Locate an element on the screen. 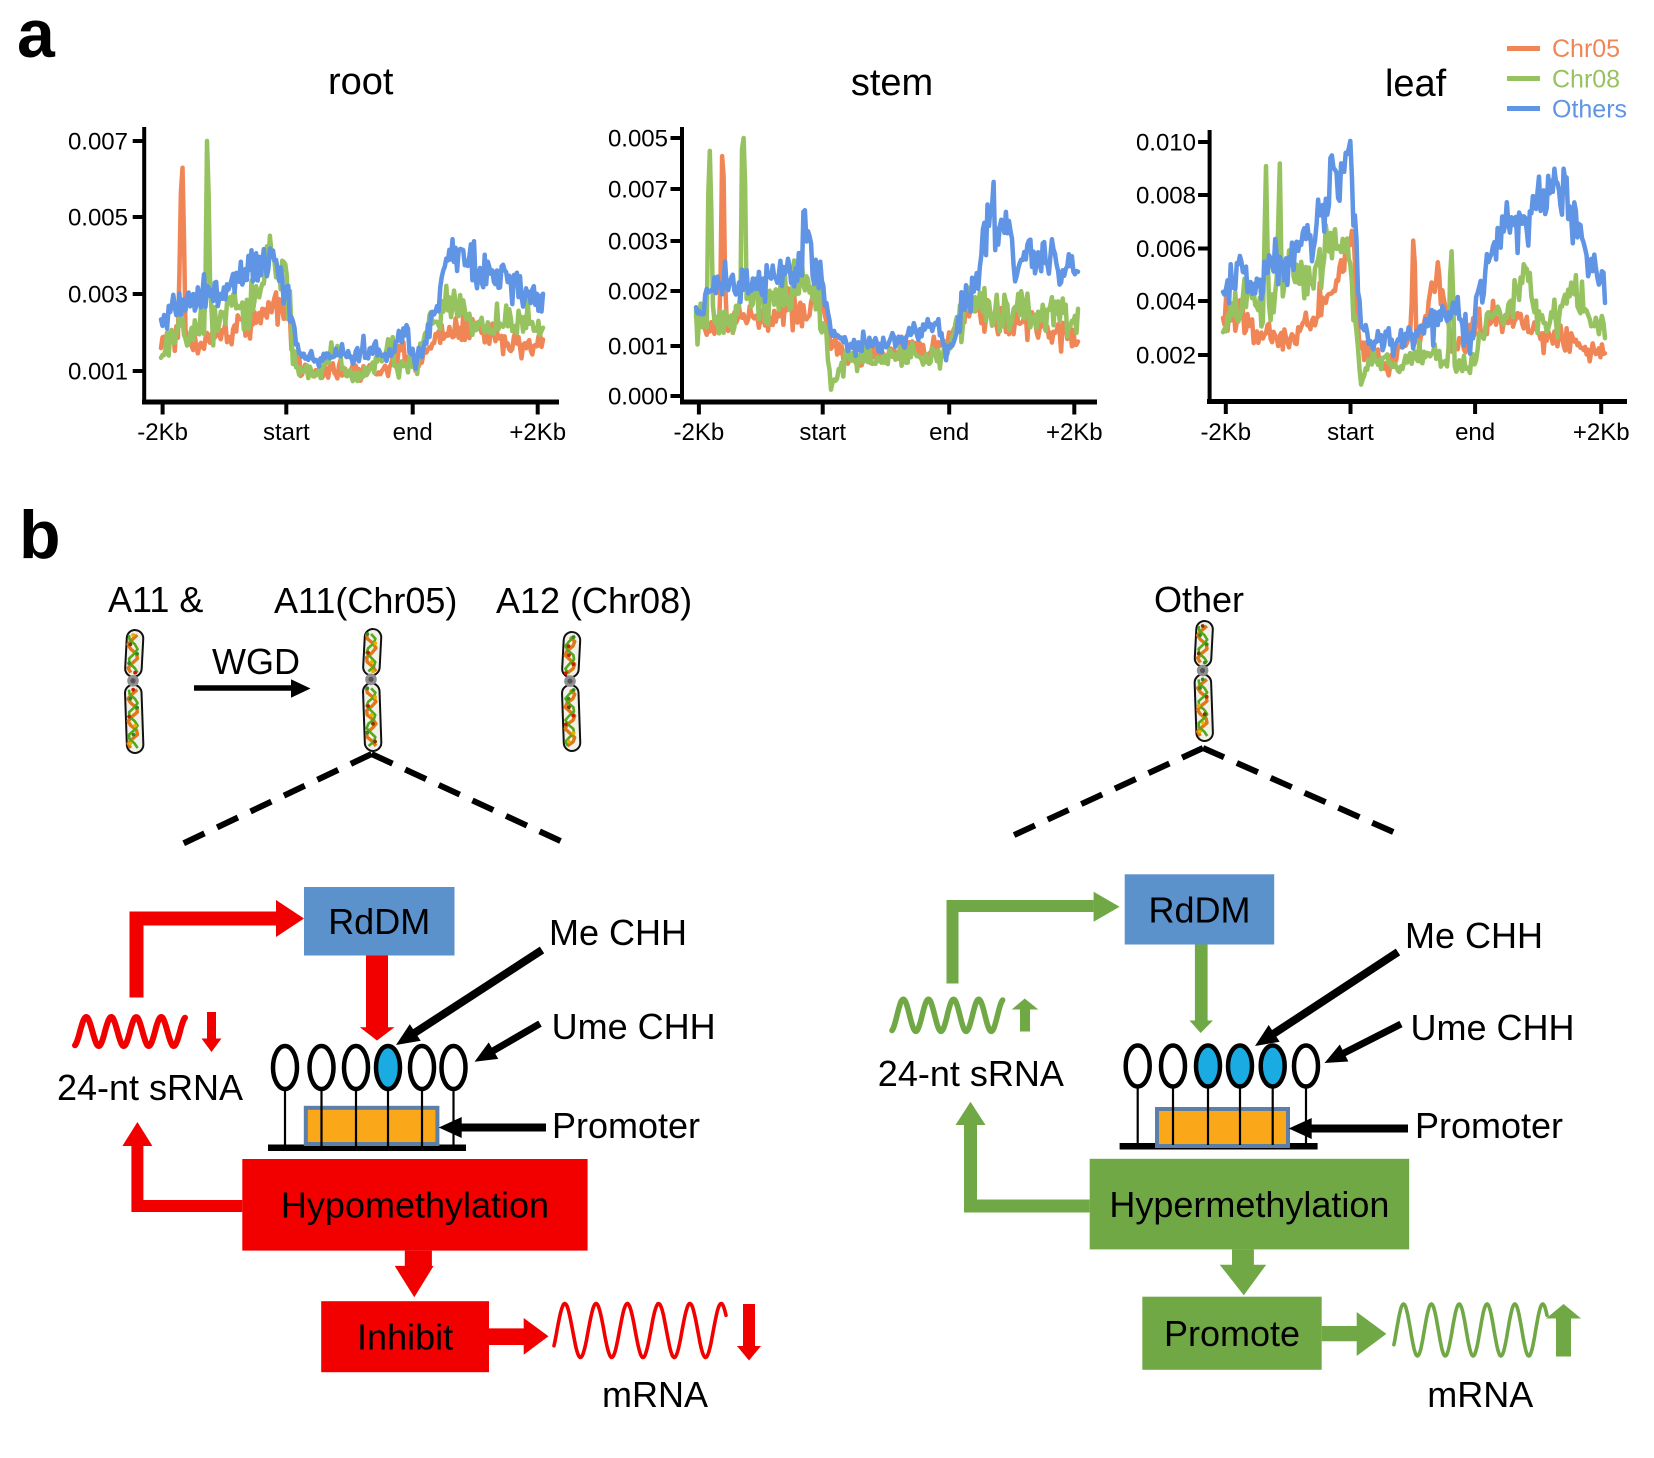 This screenshot has height=1458, width=1654. svg-text: 0.010 is located at coordinates (1166, 143).